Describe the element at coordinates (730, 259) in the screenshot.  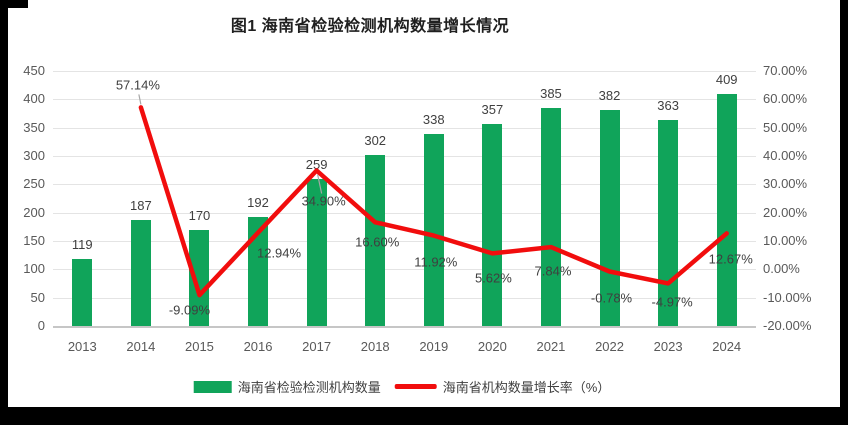
I see `line-value-label: 12.67%` at that location.